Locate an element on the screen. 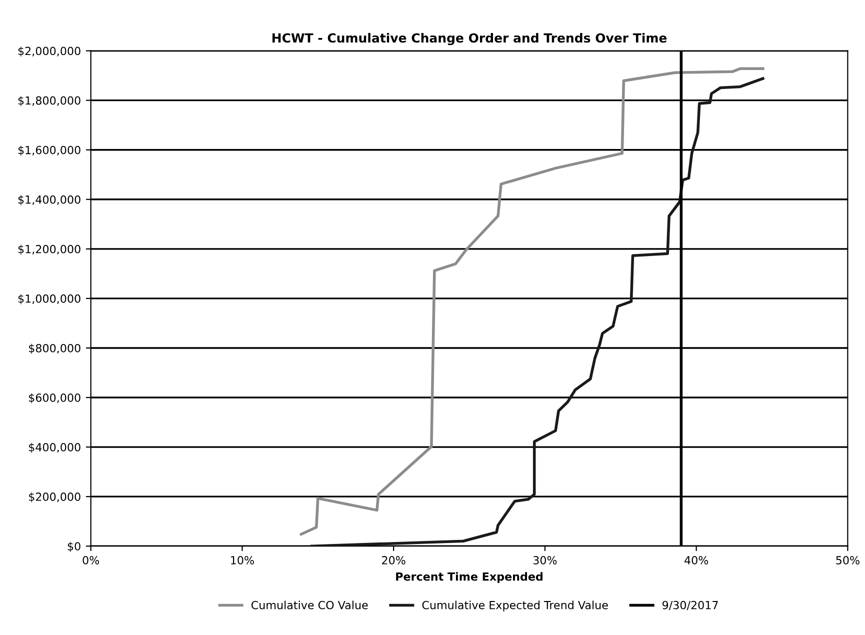  y-tick-label: $200,000 is located at coordinates (54, 497).